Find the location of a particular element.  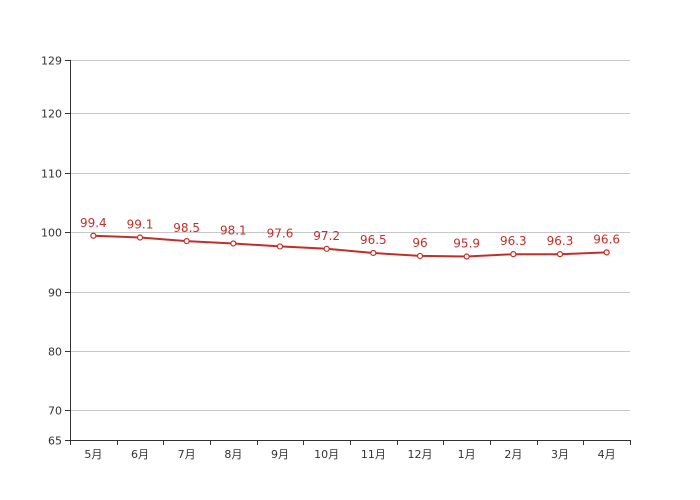

x-tick-label: 5月 is located at coordinates (93, 454).